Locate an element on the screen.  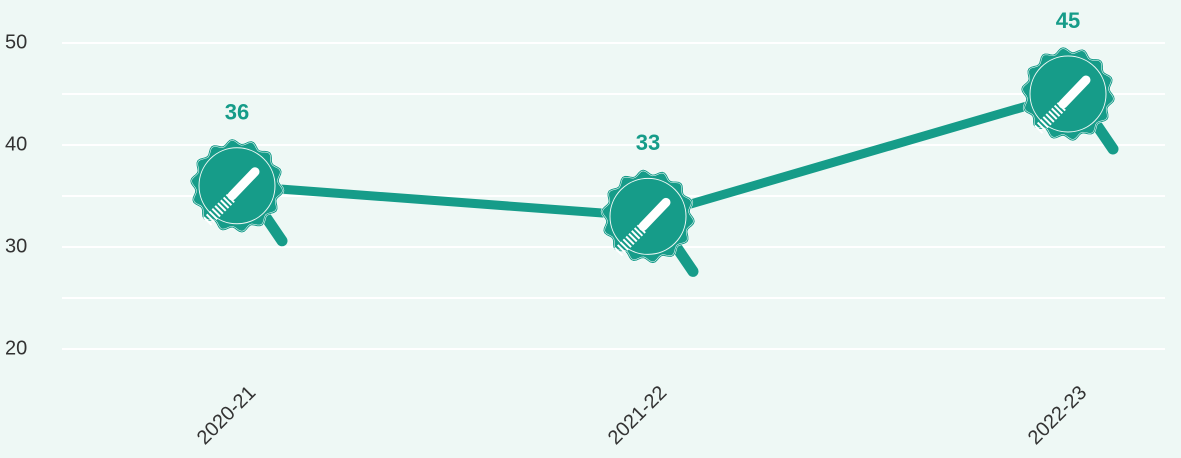
y-tick-label: 20 is located at coordinates (16, 348).